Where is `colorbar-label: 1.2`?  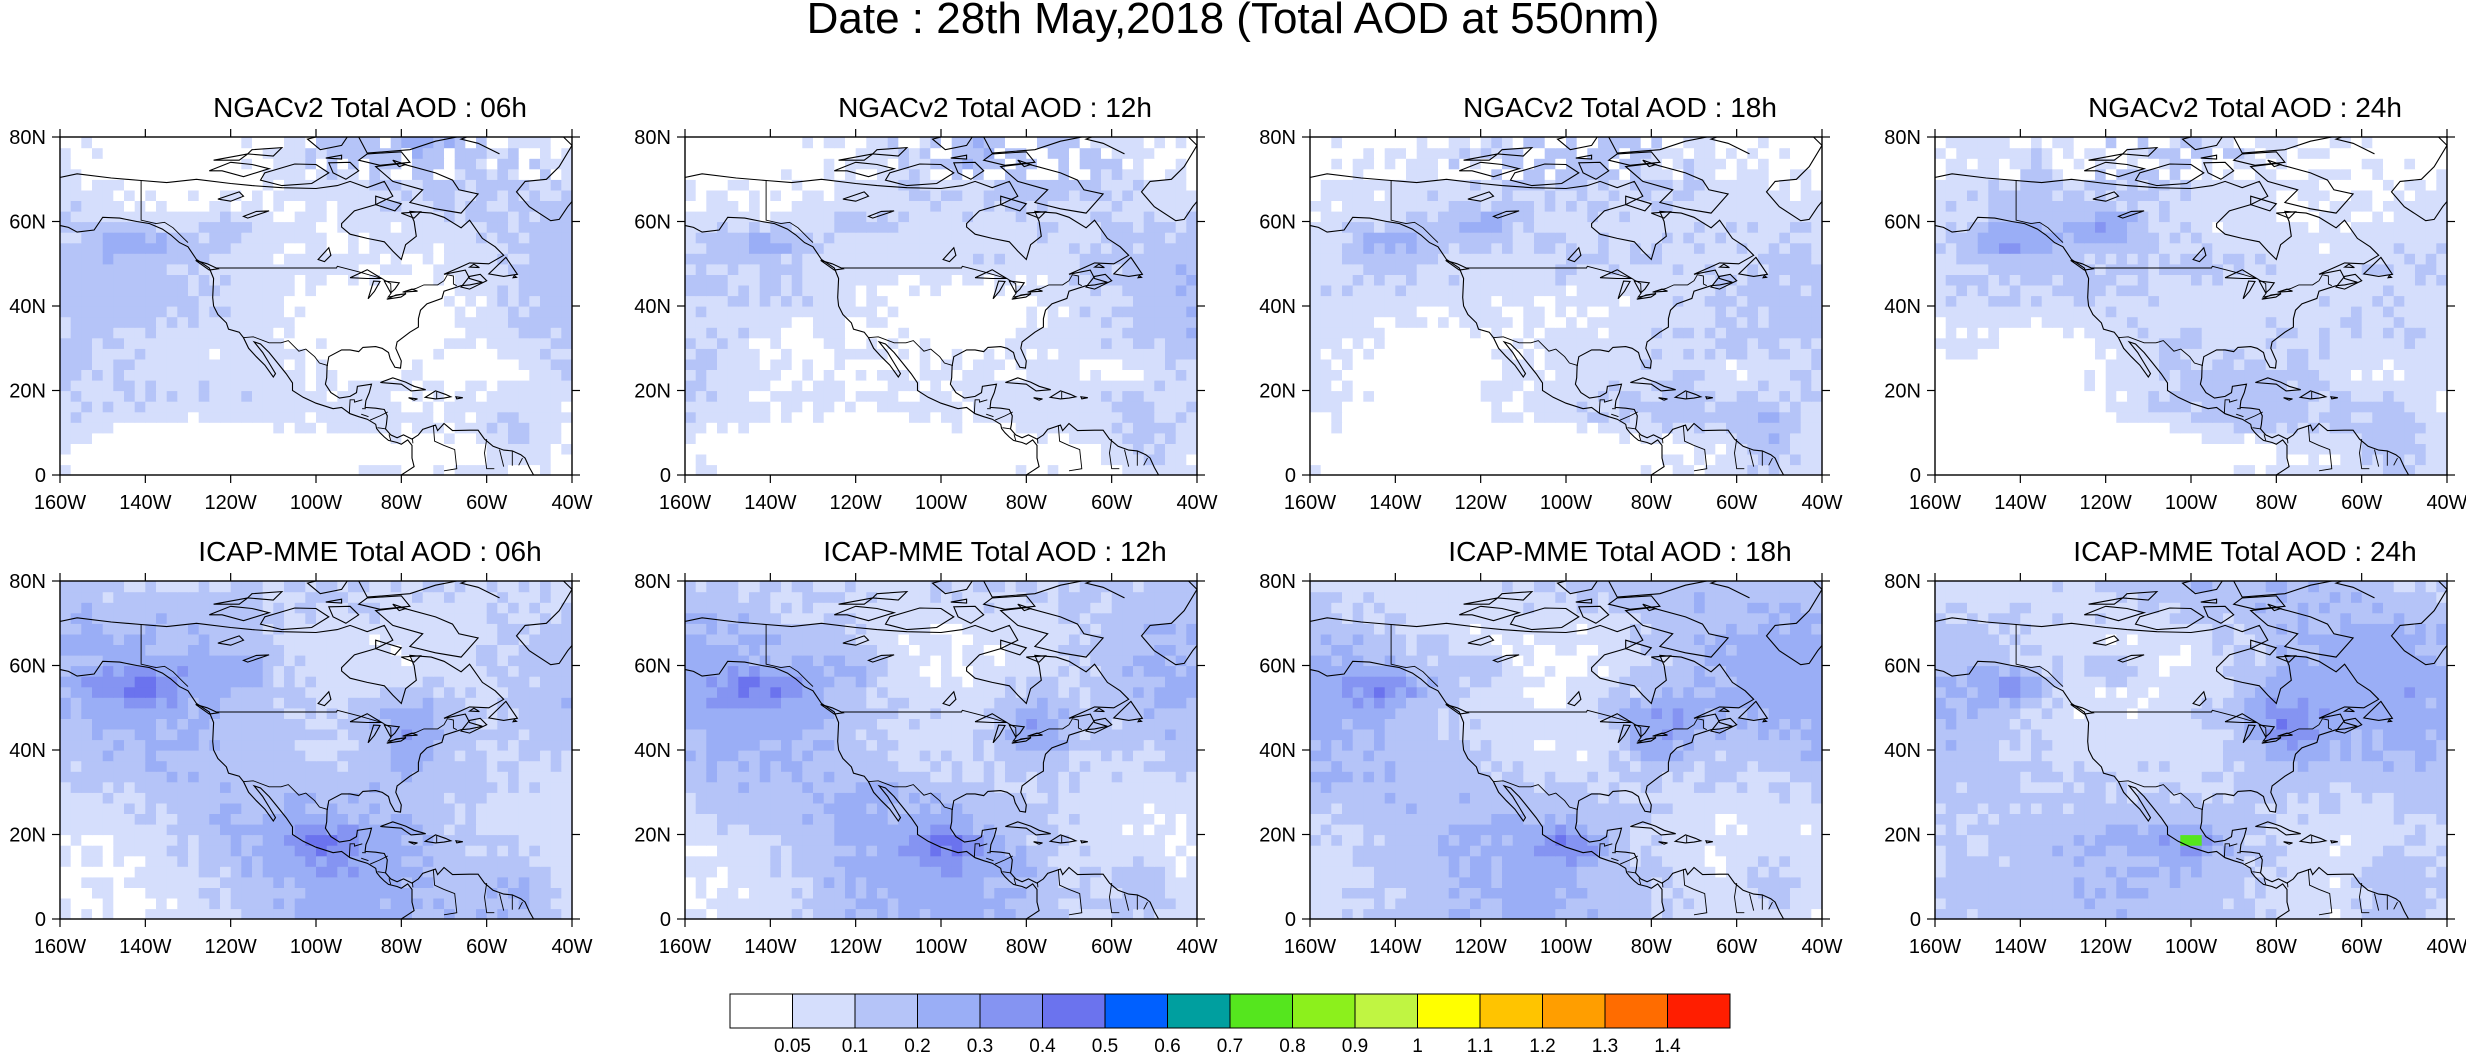
colorbar-label: 1.2 is located at coordinates (1542, 1046).